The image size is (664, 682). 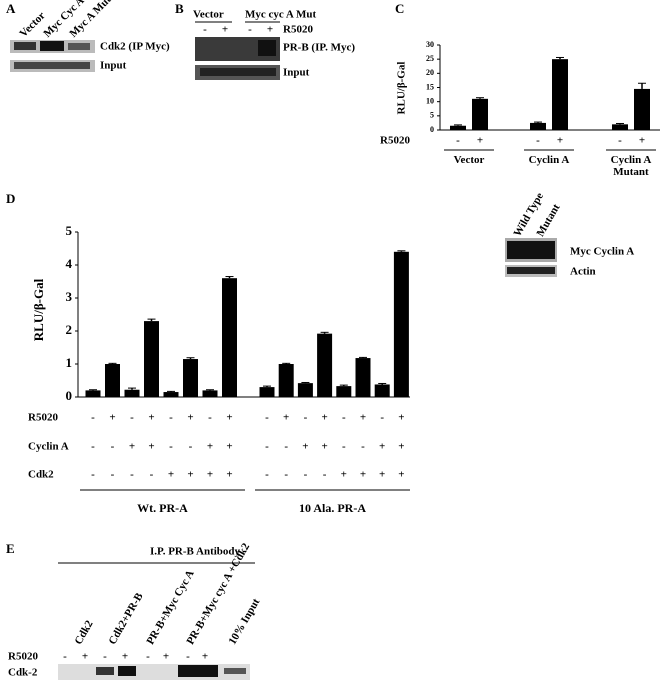 What do you see at coordinates (23, 673) in the screenshot?
I see `label: Cdk-2` at bounding box center [23, 673].